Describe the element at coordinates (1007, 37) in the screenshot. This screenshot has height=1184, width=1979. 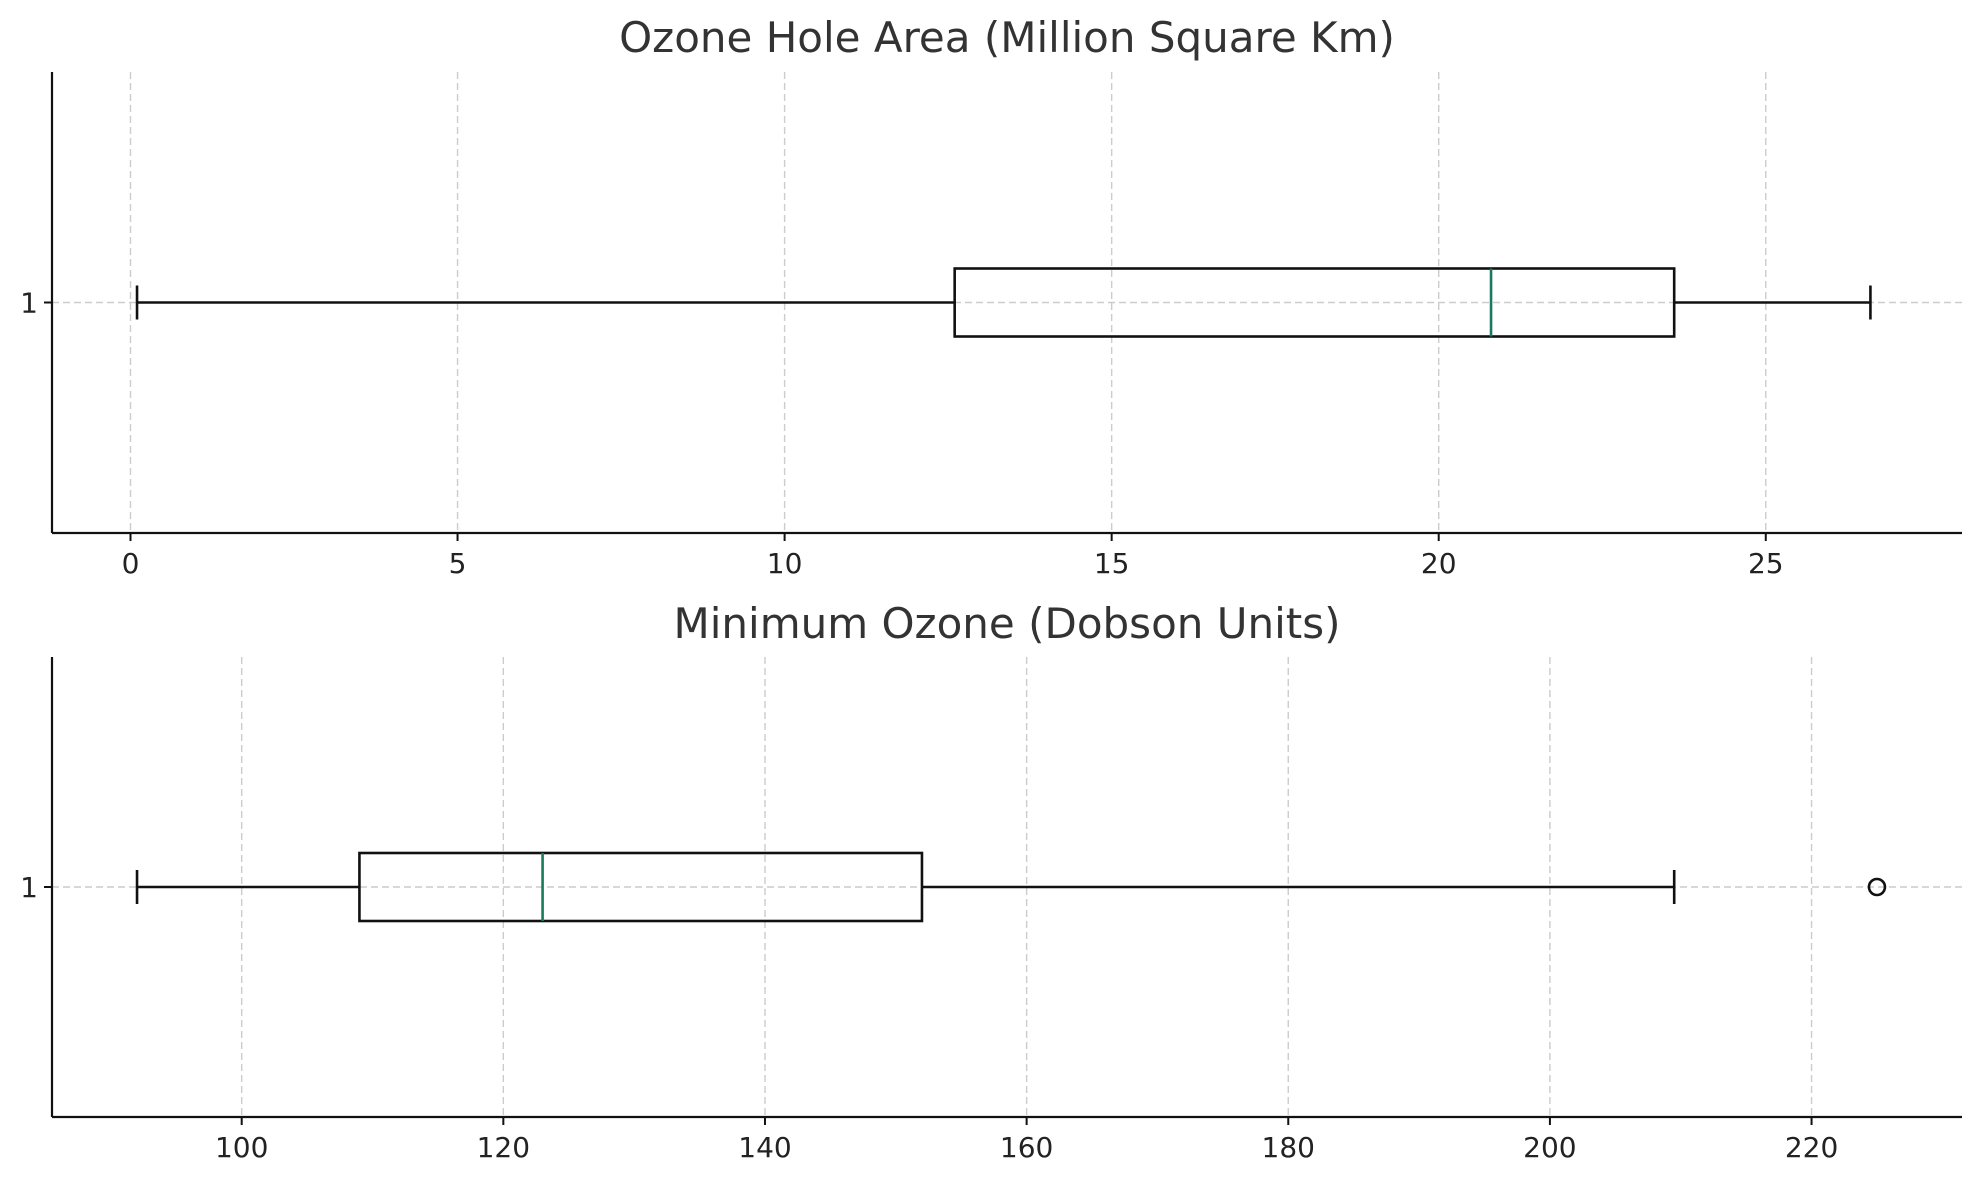
I see `chart-title: Ozone Hole Area (Million Square Km)` at that location.